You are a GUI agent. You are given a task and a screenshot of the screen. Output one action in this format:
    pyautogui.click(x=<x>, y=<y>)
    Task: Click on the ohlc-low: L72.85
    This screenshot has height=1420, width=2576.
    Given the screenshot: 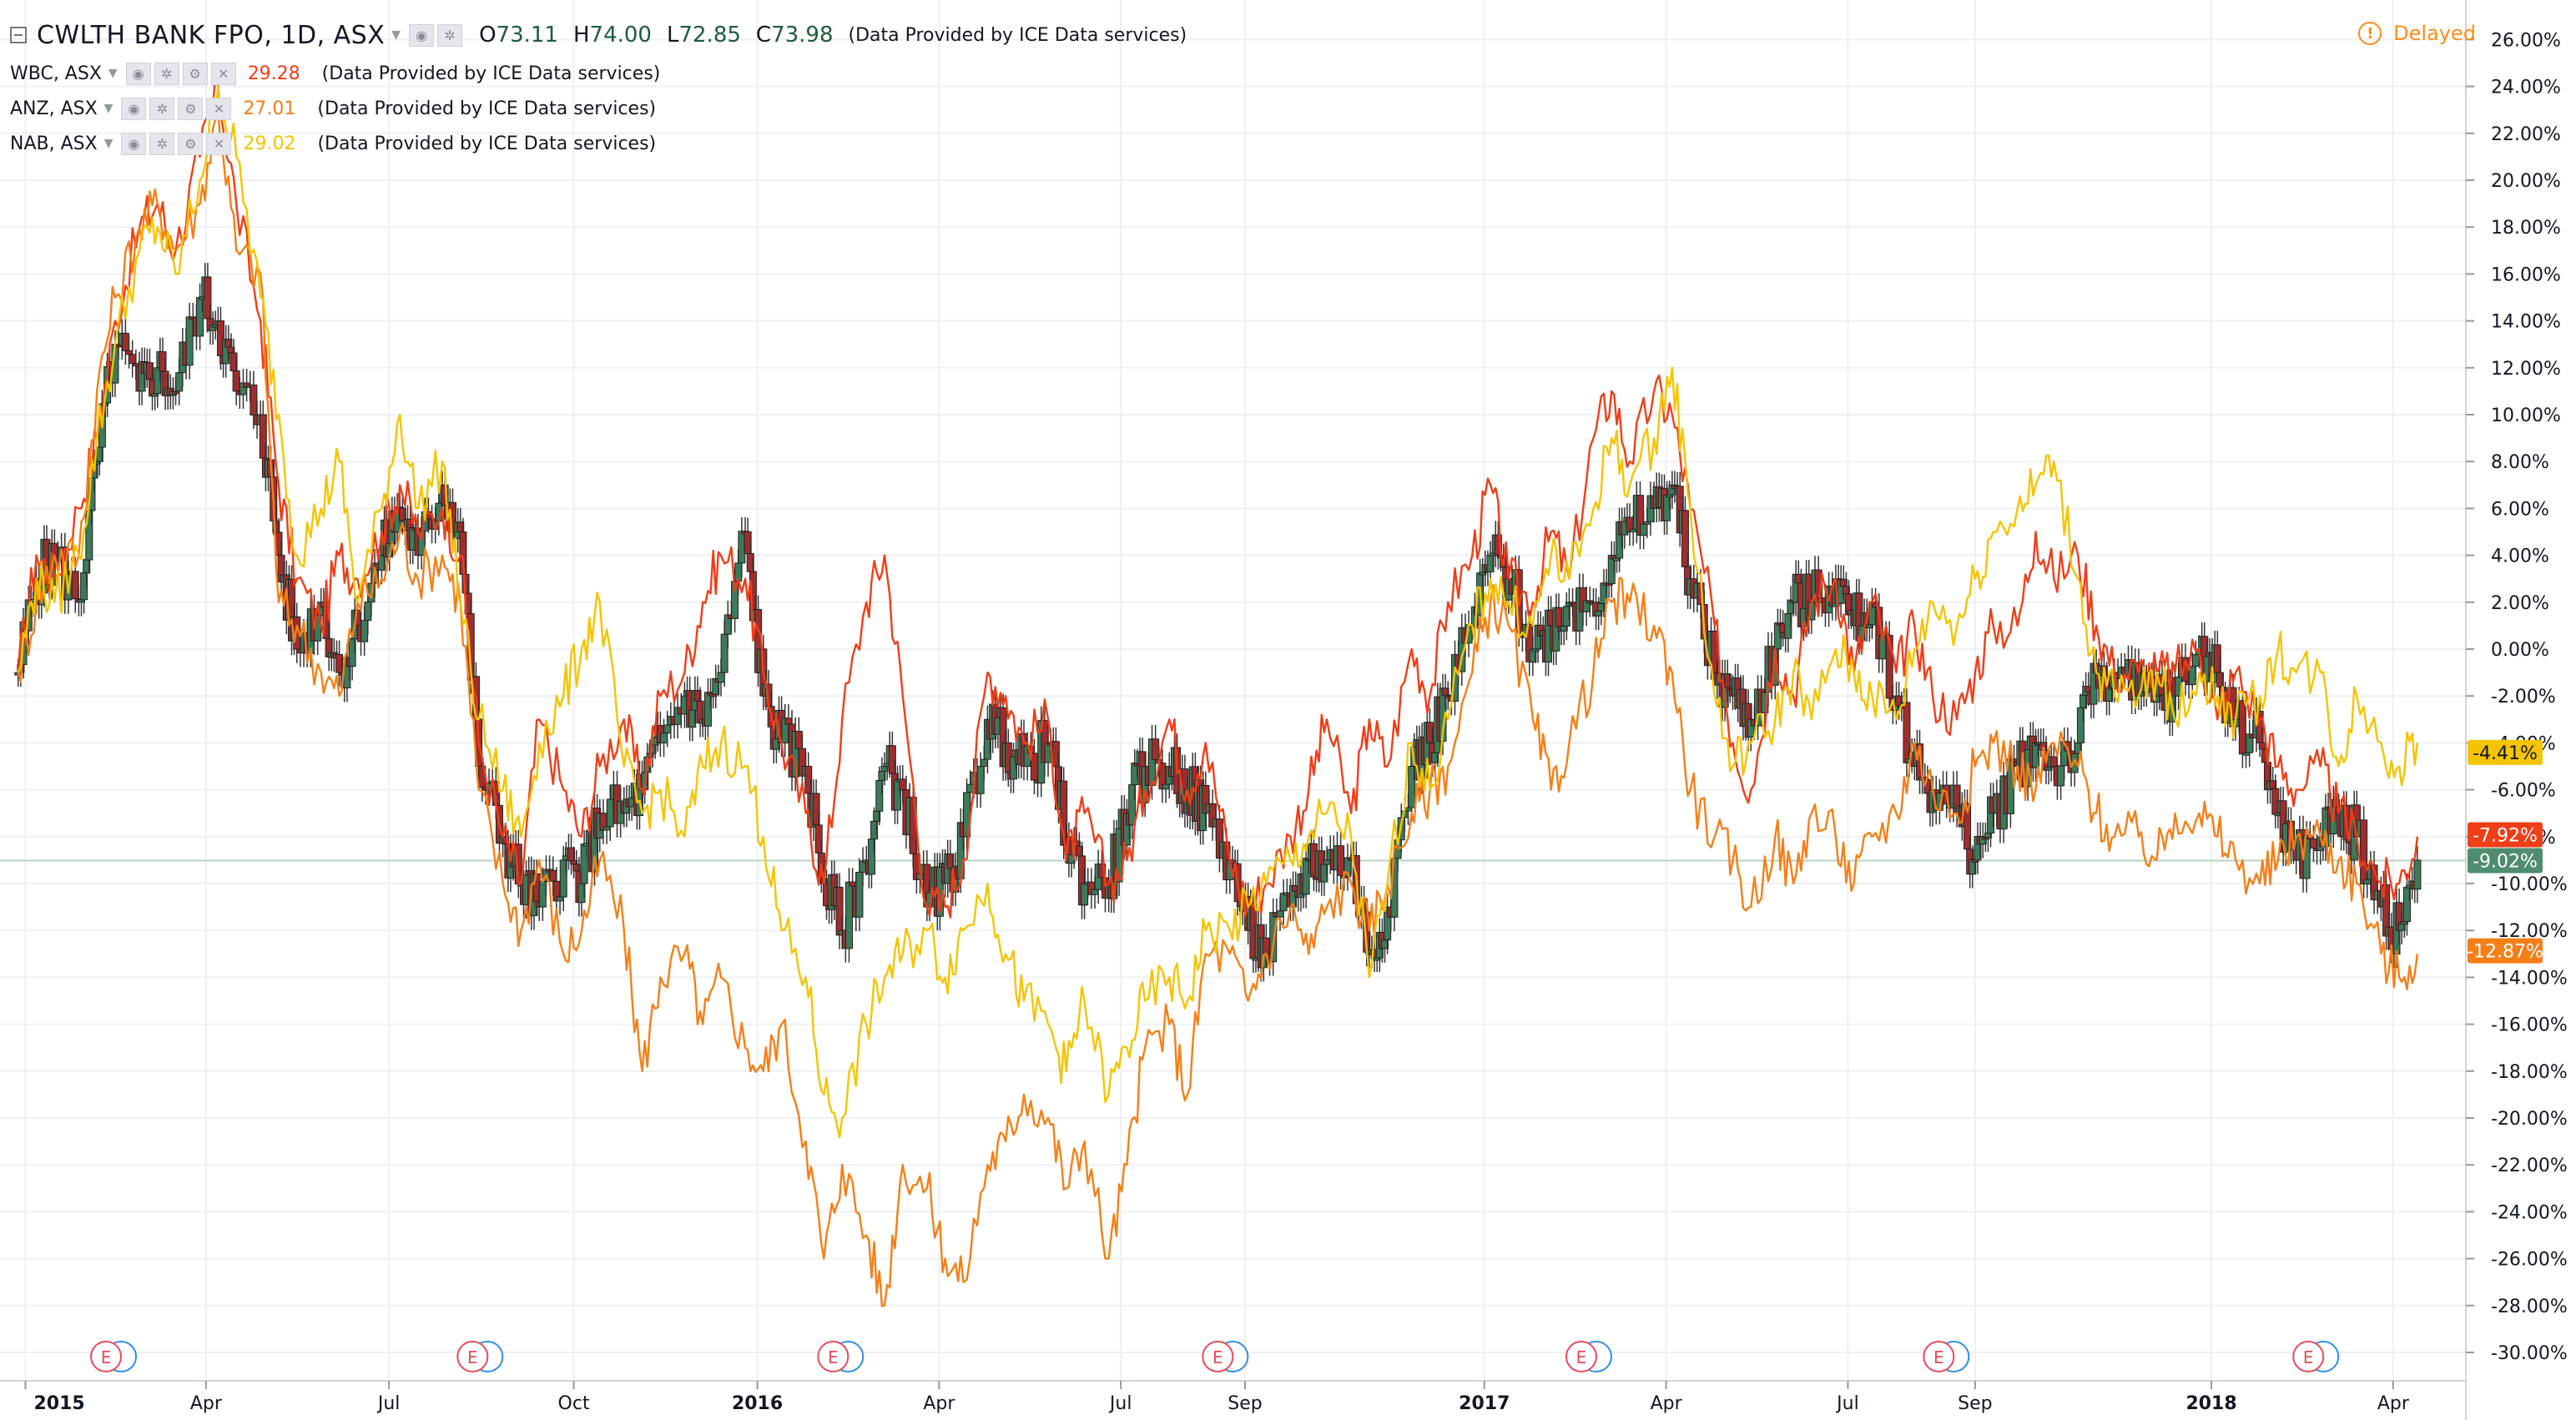 What is the action you would take?
    pyautogui.click(x=704, y=35)
    